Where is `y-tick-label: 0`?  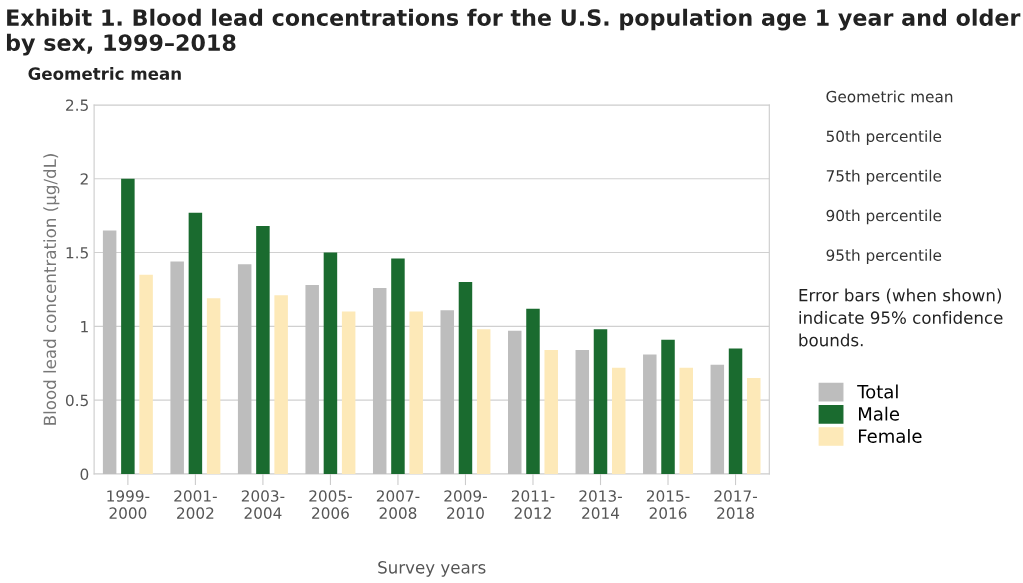 y-tick-label: 0 is located at coordinates (84, 474).